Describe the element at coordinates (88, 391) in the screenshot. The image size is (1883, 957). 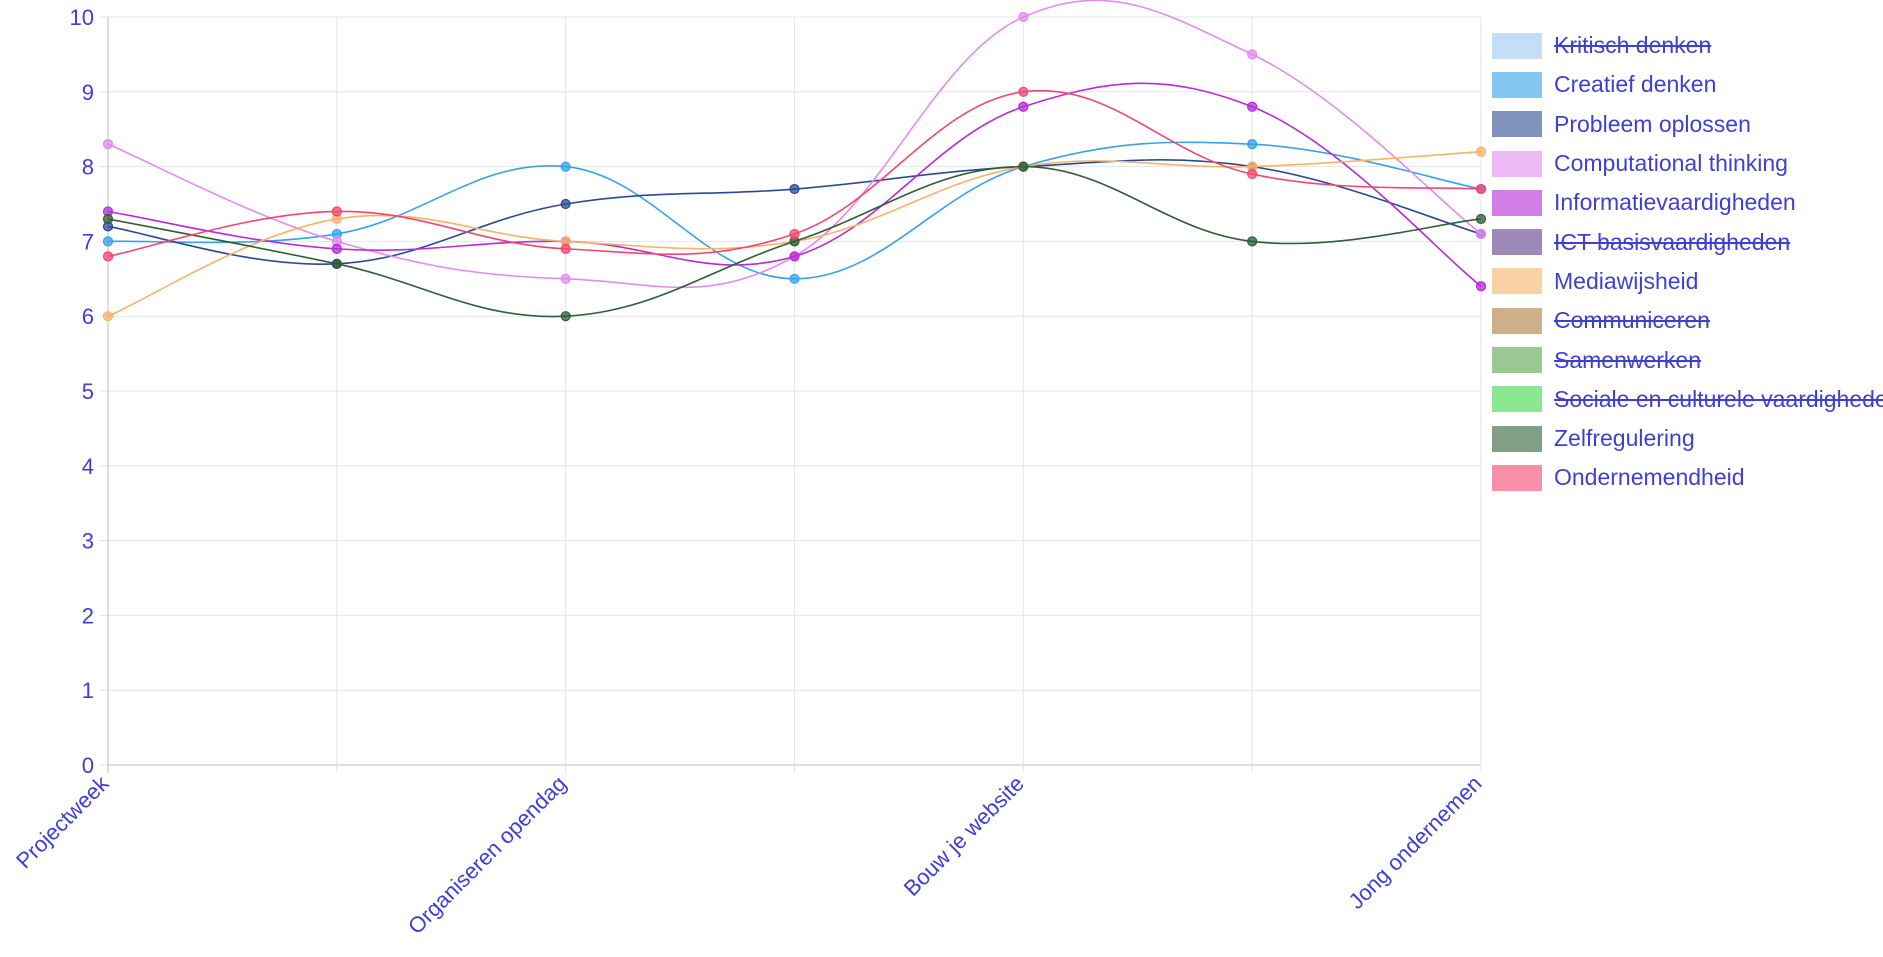
I see `y-tick-label: 5` at that location.